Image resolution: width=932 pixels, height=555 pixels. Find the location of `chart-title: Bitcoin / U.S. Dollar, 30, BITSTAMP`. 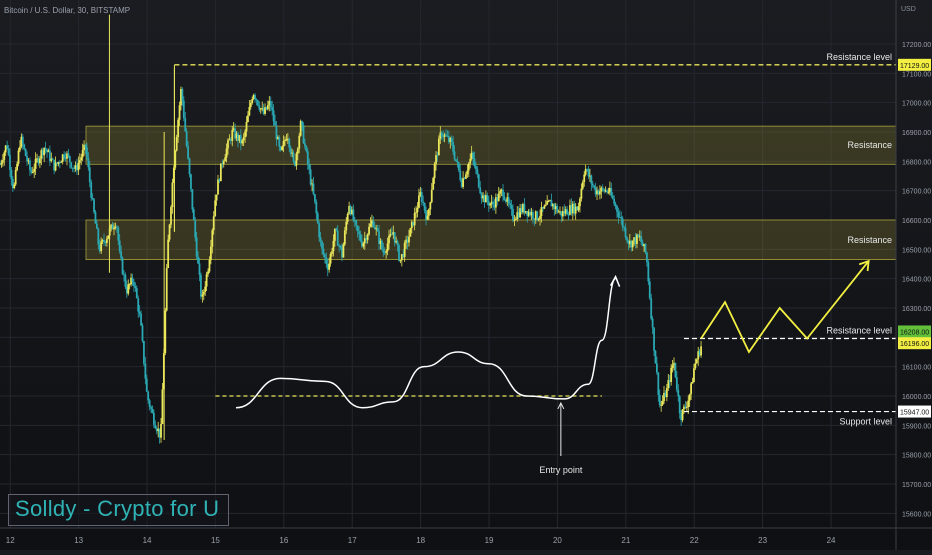

chart-title: Bitcoin / U.S. Dollar, 30, BITSTAMP is located at coordinates (67, 10).